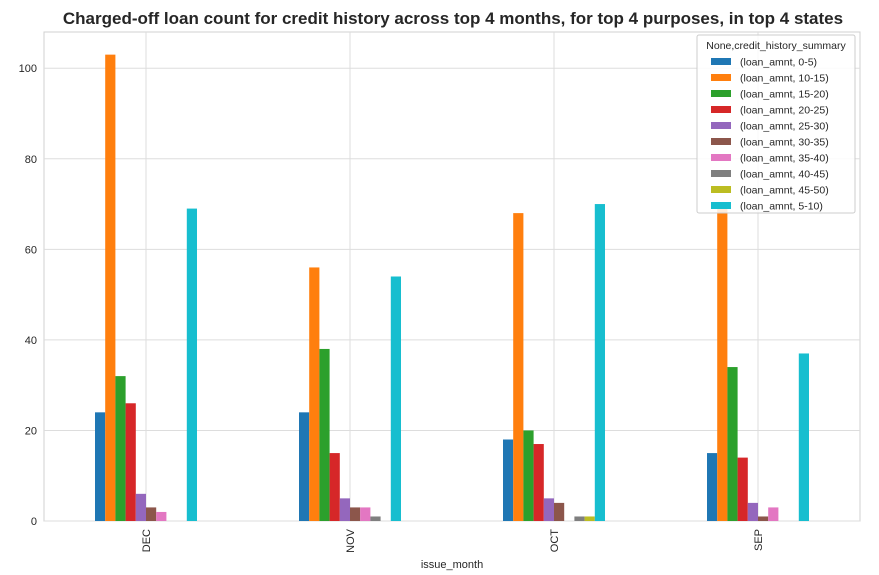 Image resolution: width=879 pixels, height=575 pixels. What do you see at coordinates (555, 541) in the screenshot?
I see `x-tick-label: OCT` at bounding box center [555, 541].